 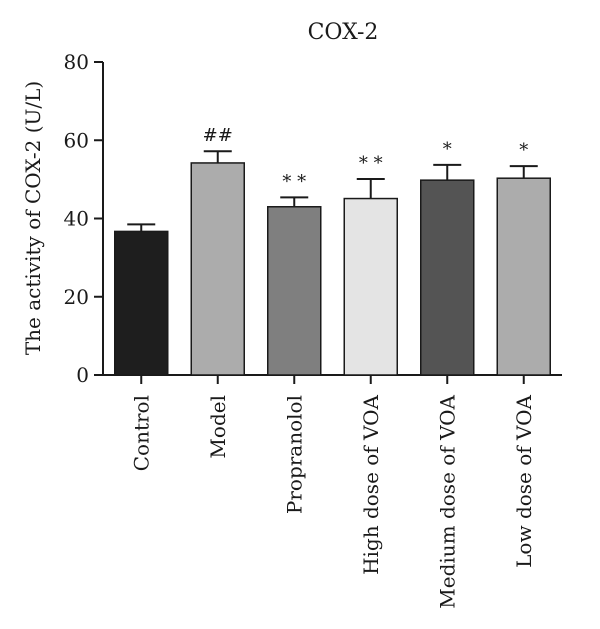 What do you see at coordinates (524, 480) in the screenshot?
I see `x-tick-label: Low dose of VOA` at bounding box center [524, 480].